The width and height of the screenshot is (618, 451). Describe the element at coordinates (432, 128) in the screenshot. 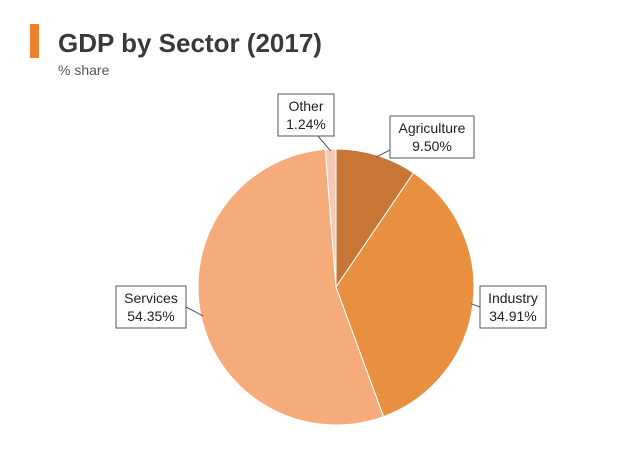

I see `label-name-agriculture: Agriculture` at that location.